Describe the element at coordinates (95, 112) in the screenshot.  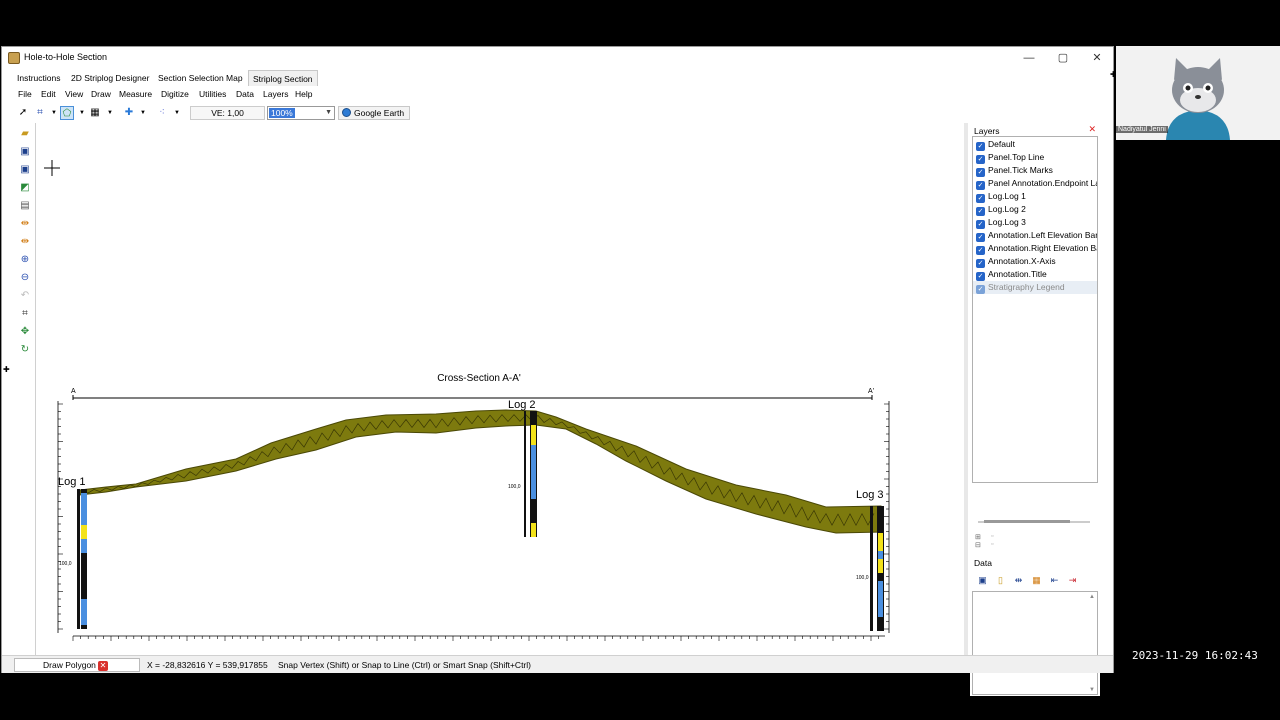
I see `grid-layout-icon: ▦` at that location.